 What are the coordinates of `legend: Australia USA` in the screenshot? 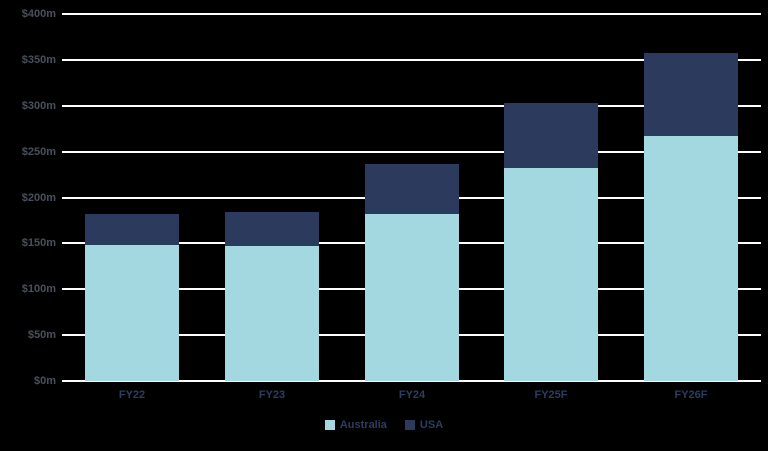 It's located at (384, 425).